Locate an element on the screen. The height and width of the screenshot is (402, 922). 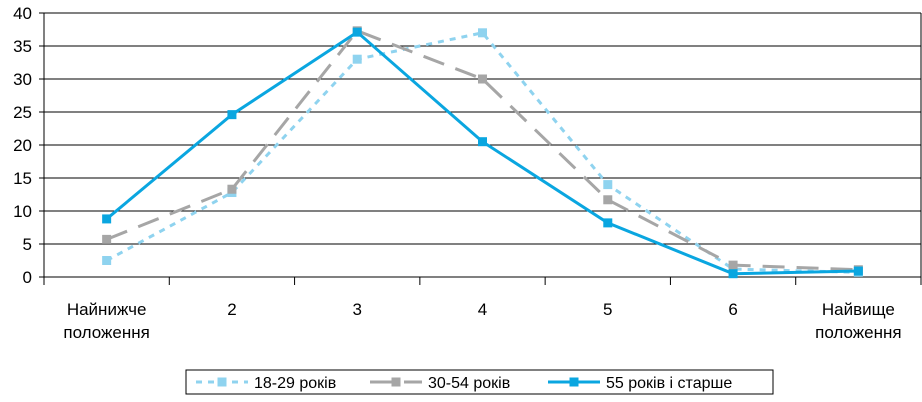
y-tick-label: 20 is located at coordinates (22, 145).